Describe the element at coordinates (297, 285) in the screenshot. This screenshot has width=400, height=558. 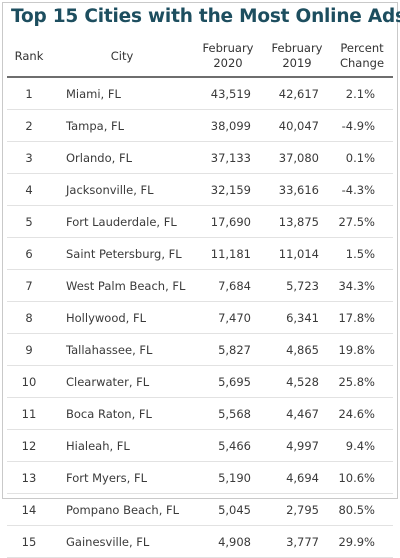
I see `cell-feb2019: 5,723` at that location.